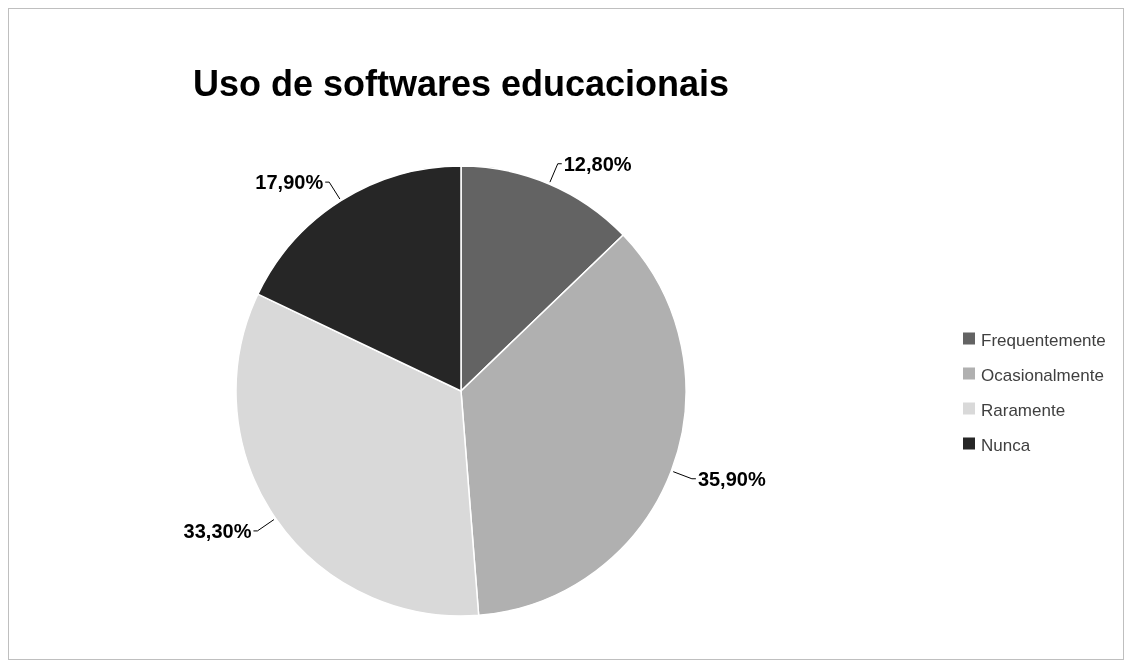  I want to click on legend-label: Frequentemente, so click(1043, 340).